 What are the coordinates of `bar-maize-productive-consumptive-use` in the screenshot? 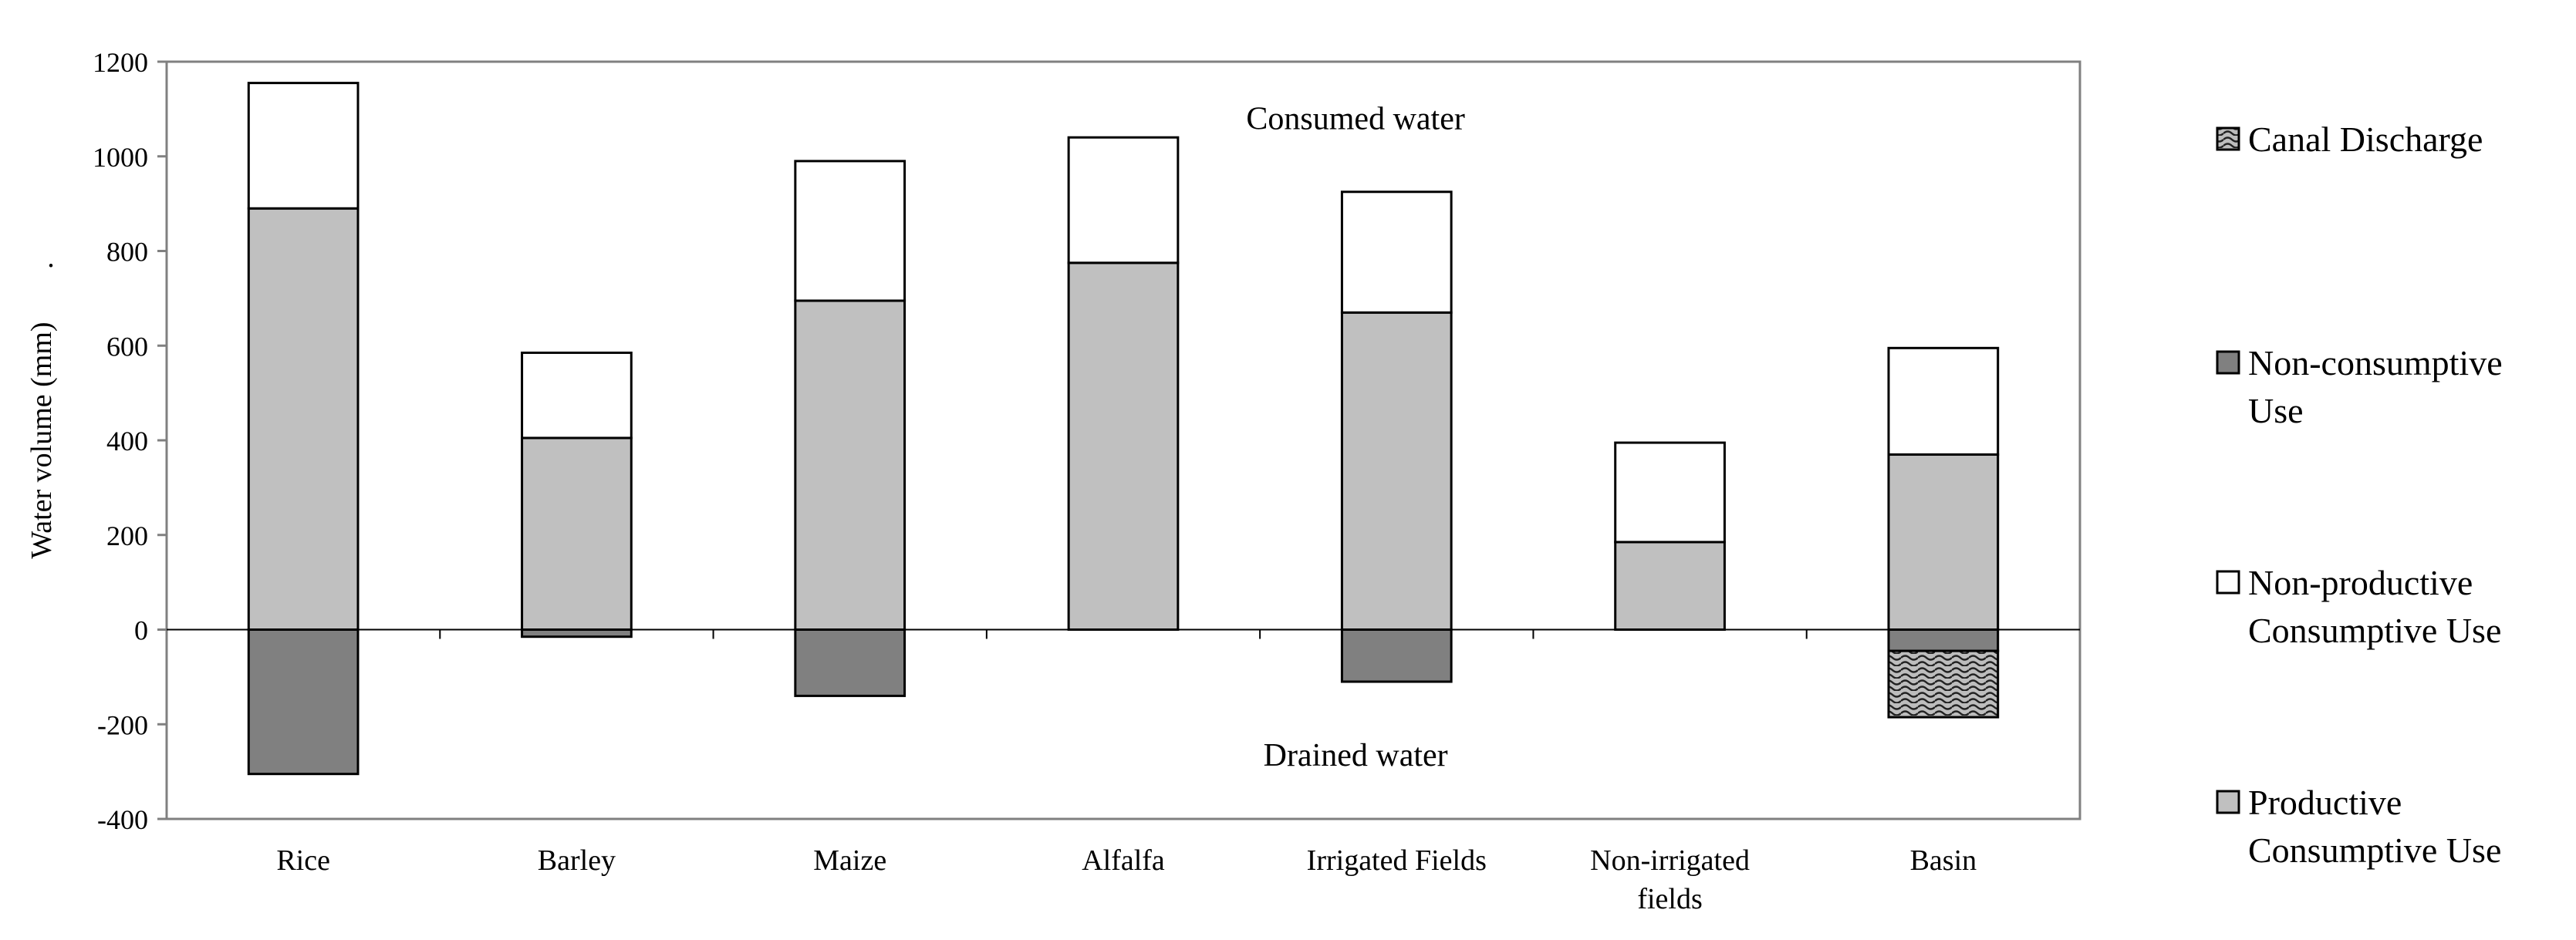 It's located at (850, 465).